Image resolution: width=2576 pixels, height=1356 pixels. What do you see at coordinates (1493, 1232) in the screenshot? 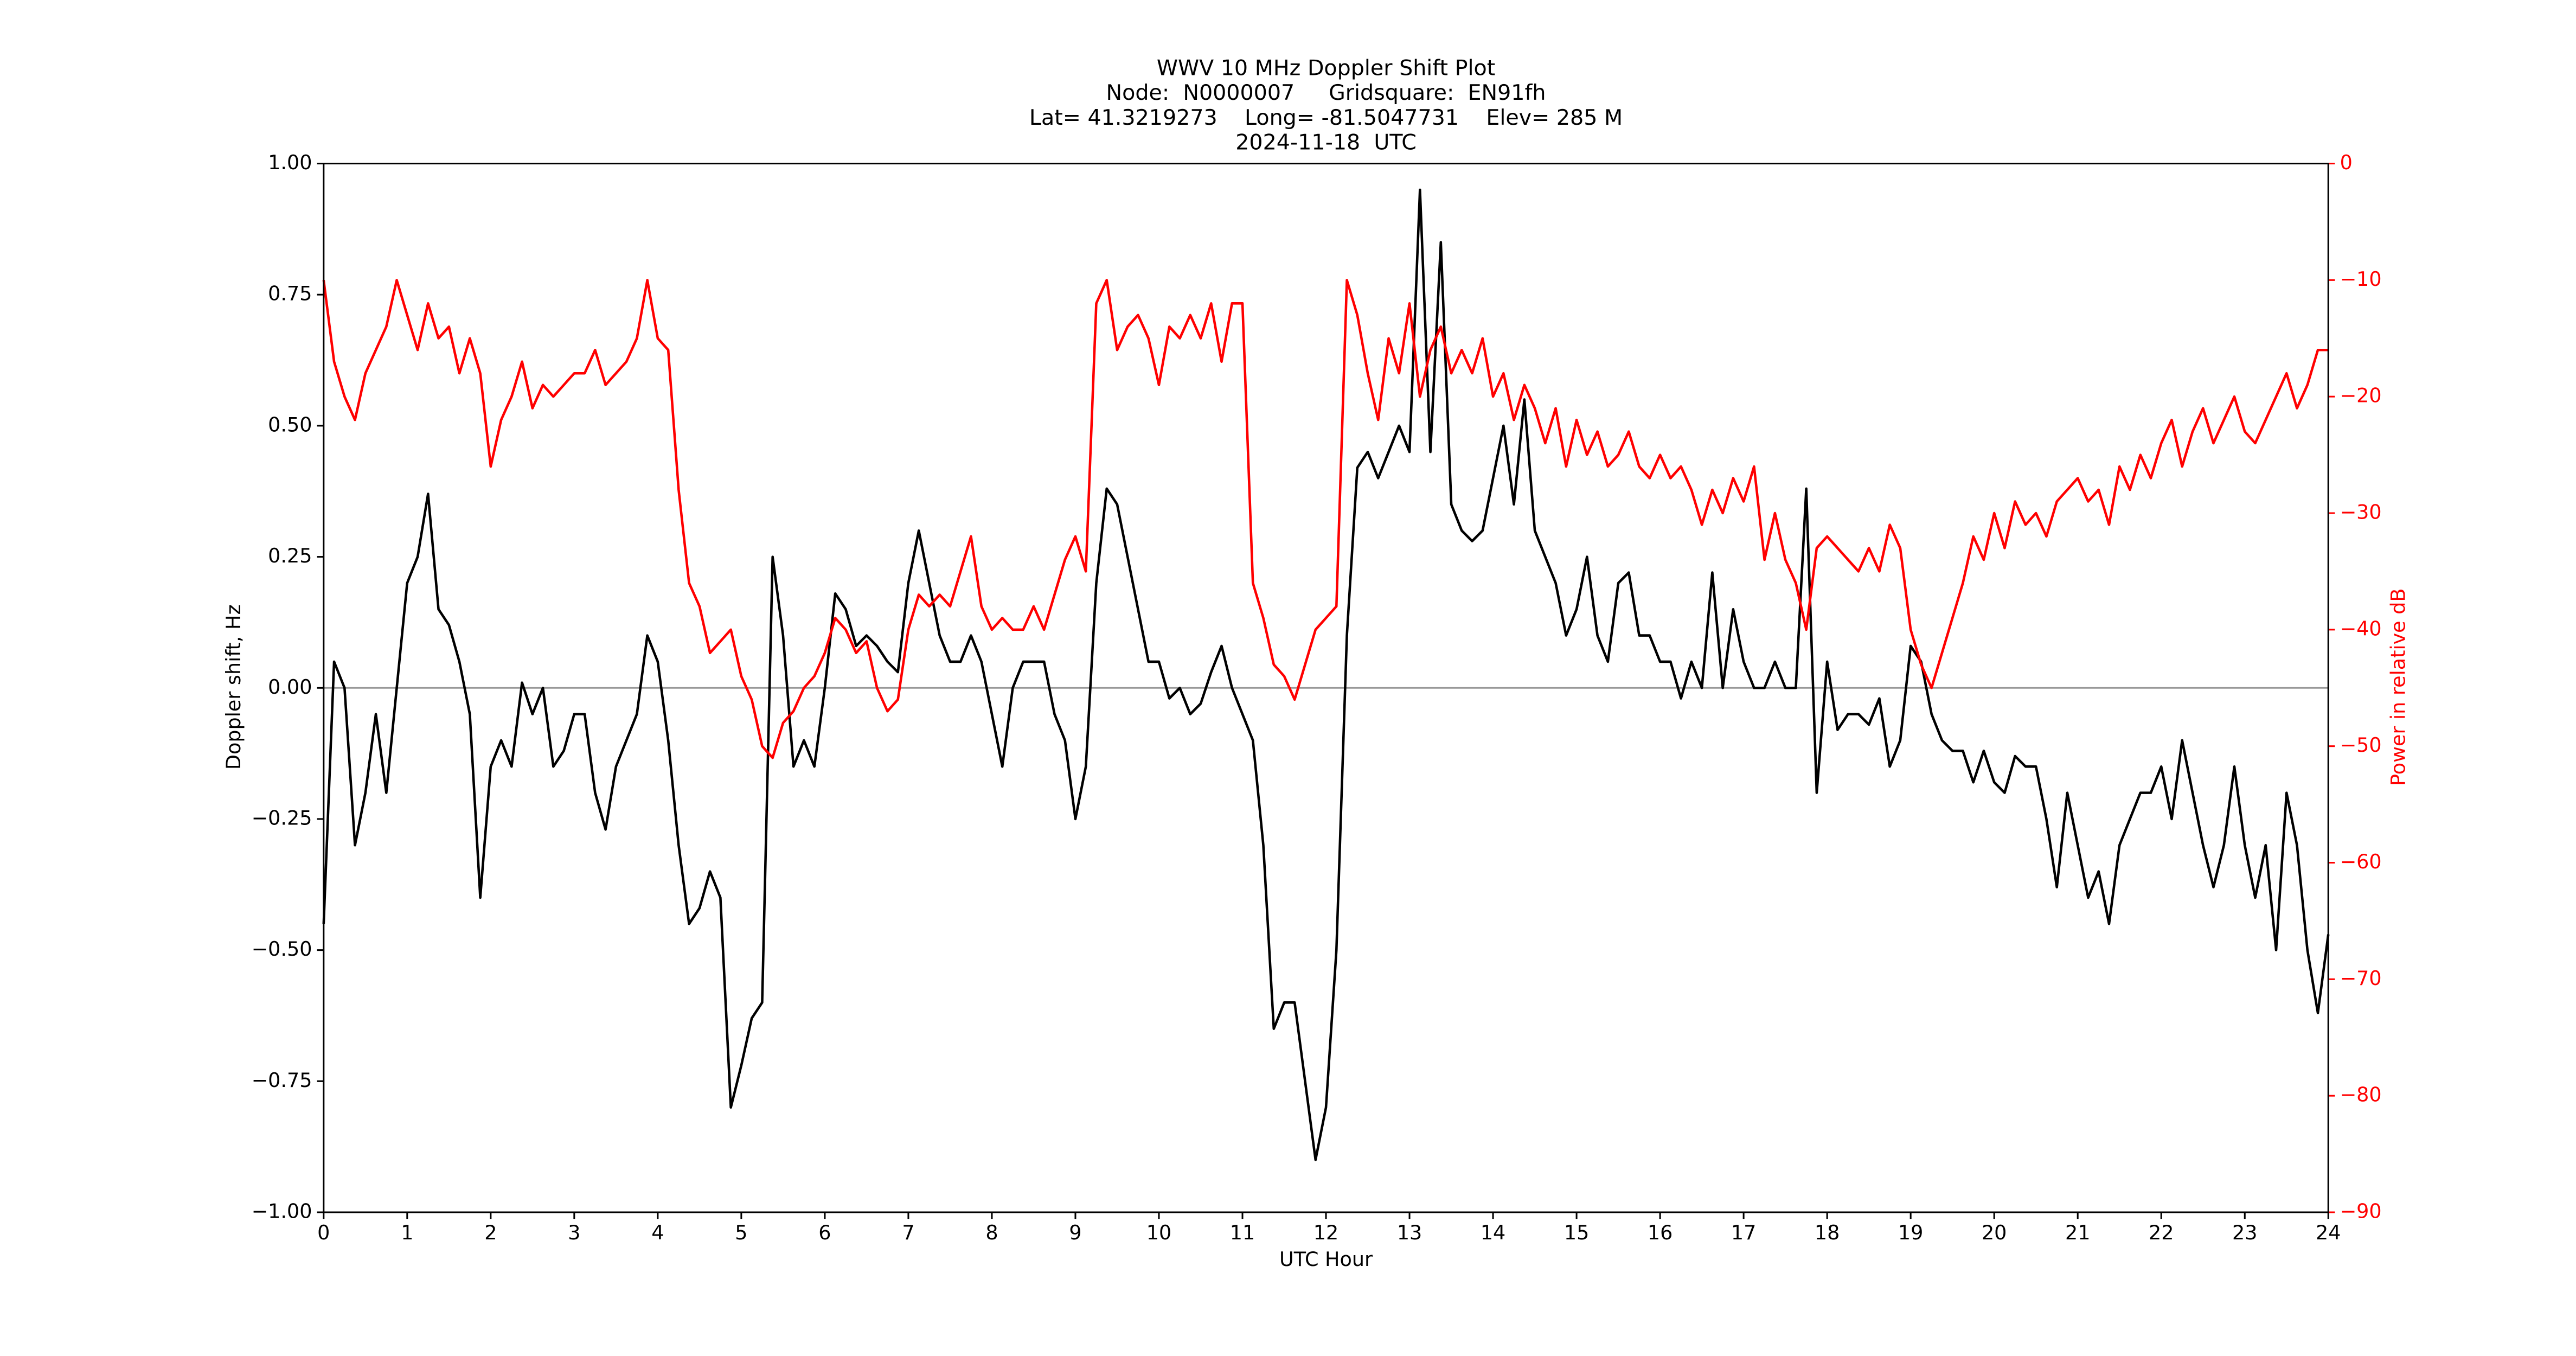
I see `x-tick-label: 14` at bounding box center [1493, 1232].